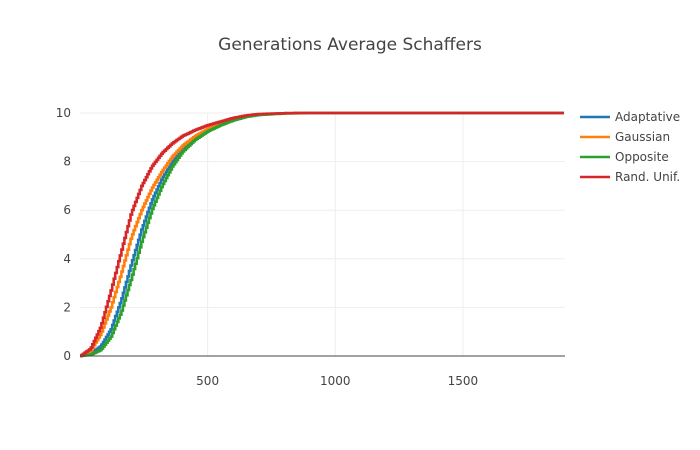  What do you see at coordinates (67, 307) in the screenshot?
I see `y-tick-label-1: 2` at bounding box center [67, 307].